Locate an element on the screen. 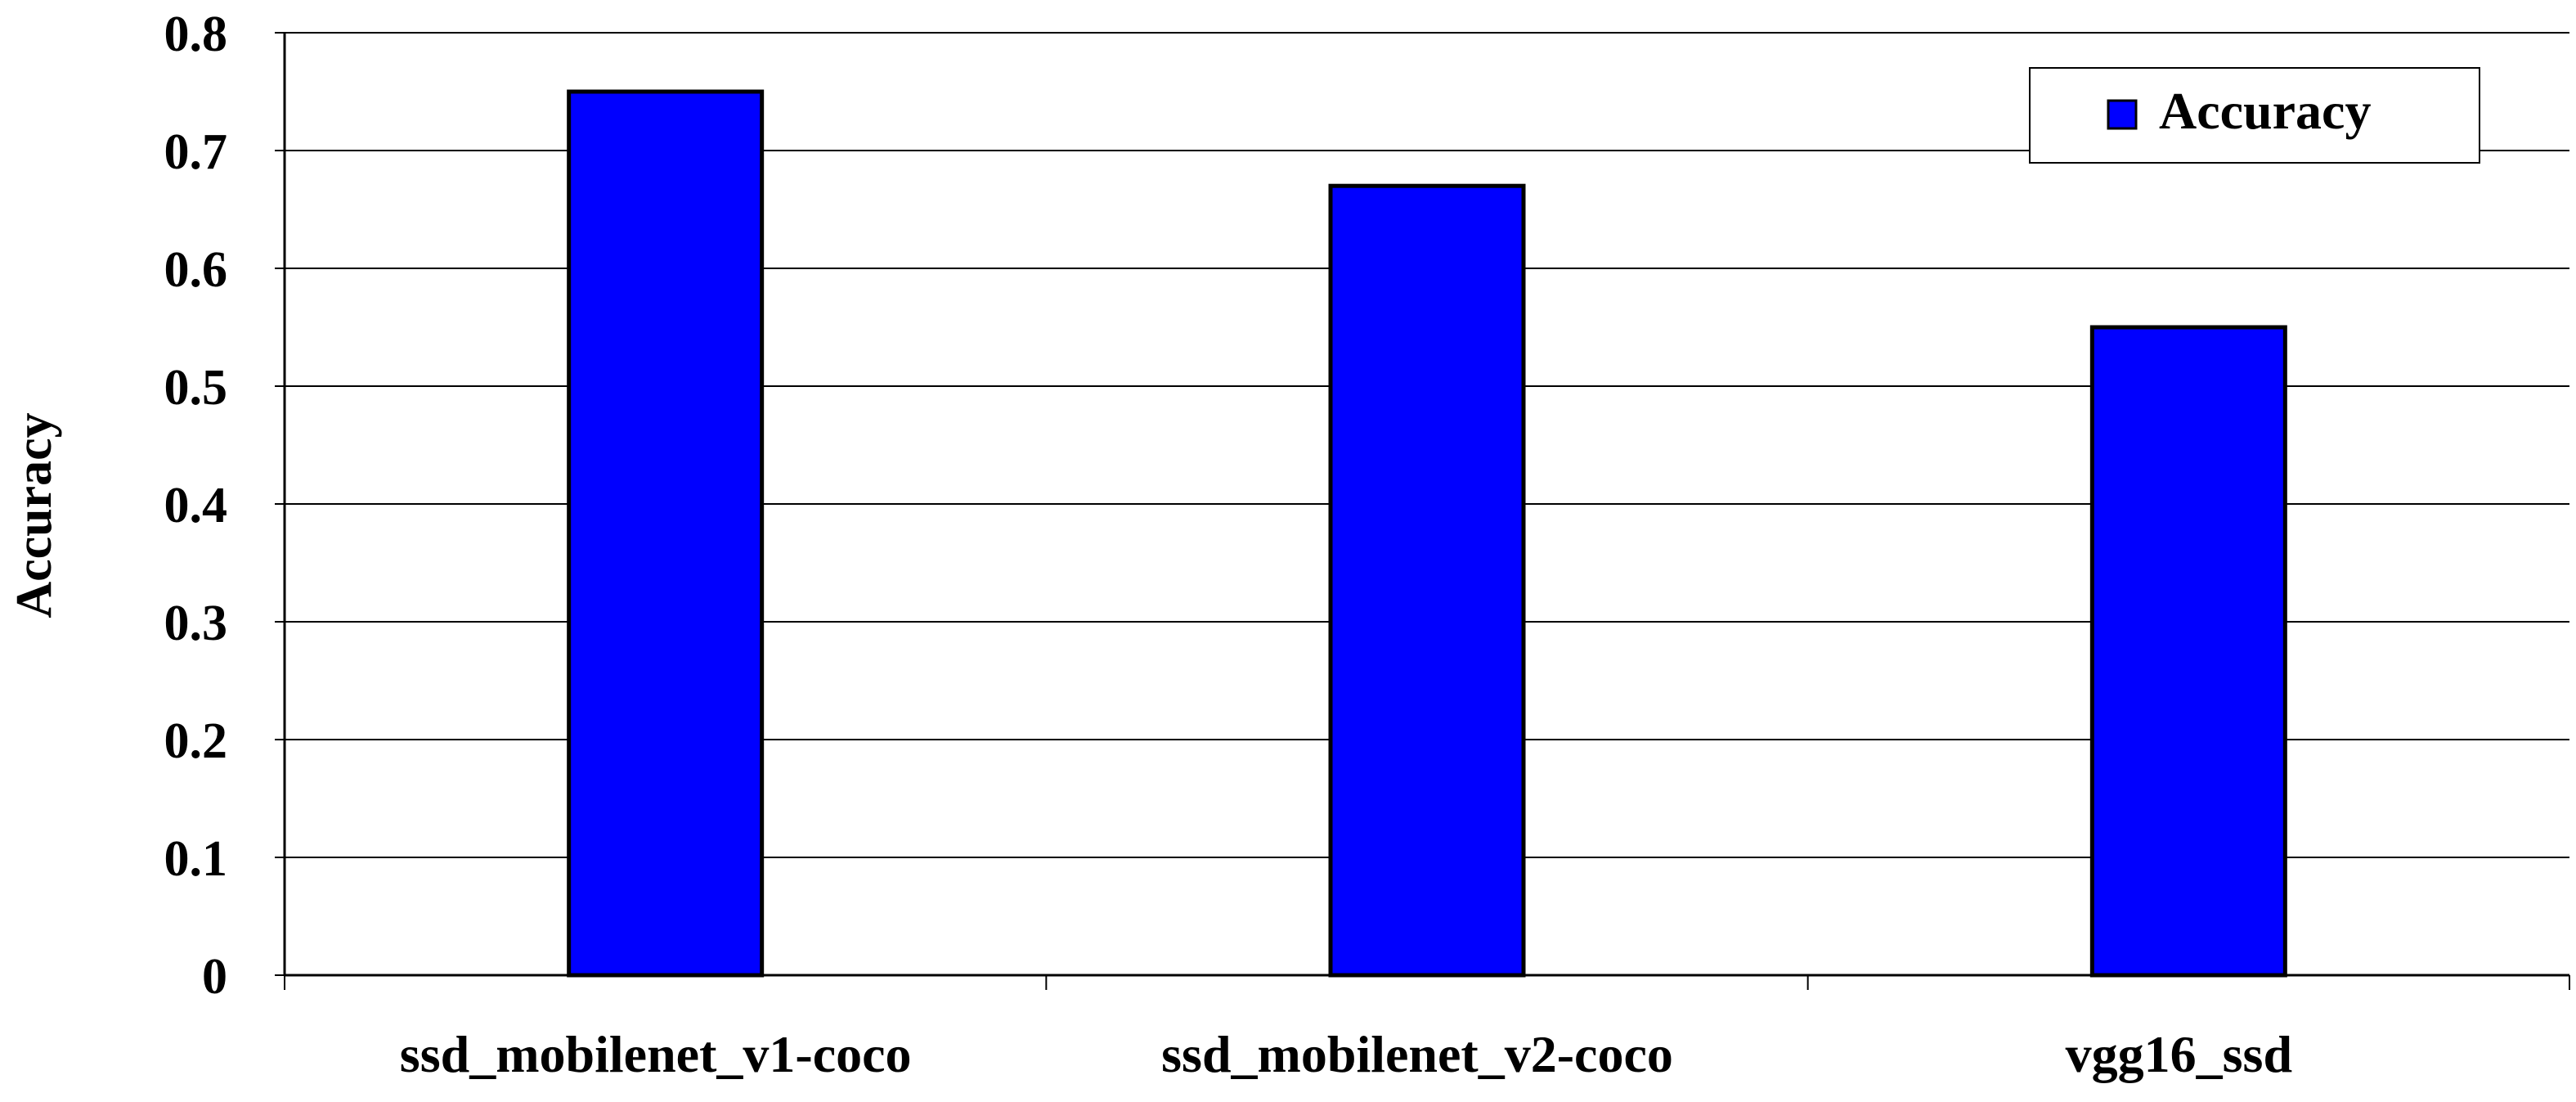 Image resolution: width=2576 pixels, height=1102 pixels. y-tick-label: 0.7 is located at coordinates (196, 152).